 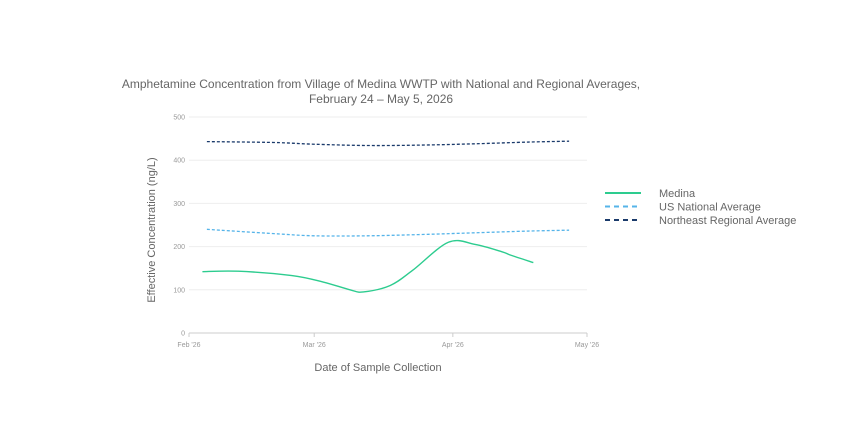 What do you see at coordinates (188, 345) in the screenshot?
I see `x-tick-label: Feb '26` at bounding box center [188, 345].